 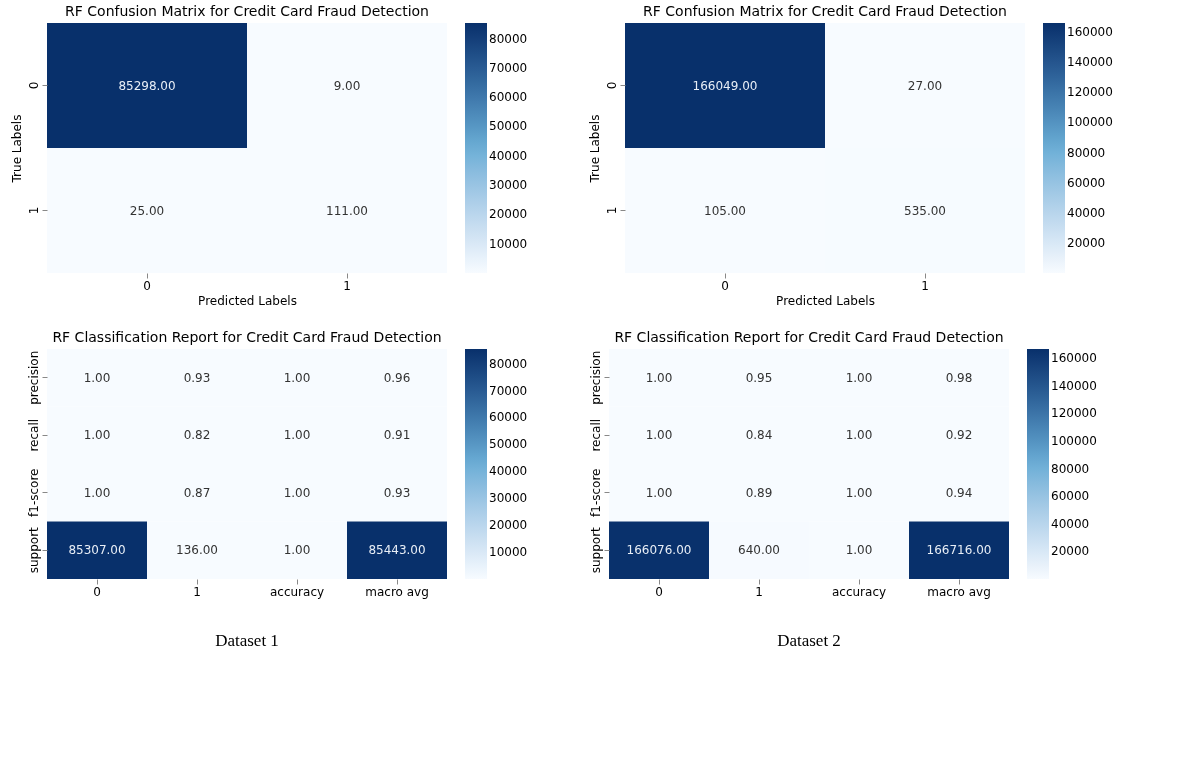 What do you see at coordinates (197, 435) in the screenshot?
I see `data-label: 0.82` at bounding box center [197, 435].